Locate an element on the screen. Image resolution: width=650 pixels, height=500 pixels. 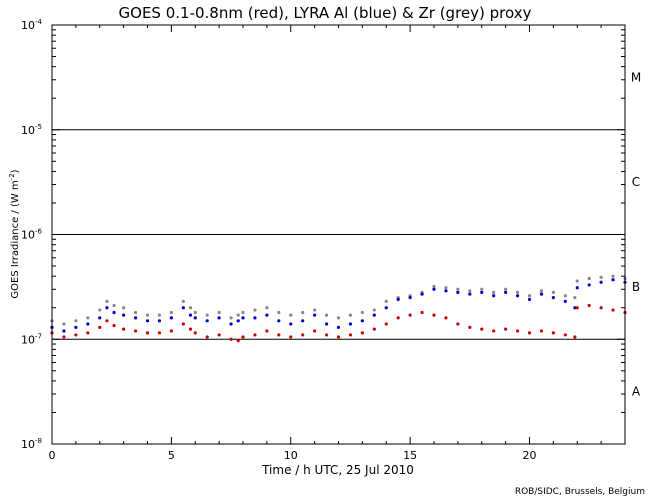
y-axis-label-suffix: ) is located at coordinates (15, 171).